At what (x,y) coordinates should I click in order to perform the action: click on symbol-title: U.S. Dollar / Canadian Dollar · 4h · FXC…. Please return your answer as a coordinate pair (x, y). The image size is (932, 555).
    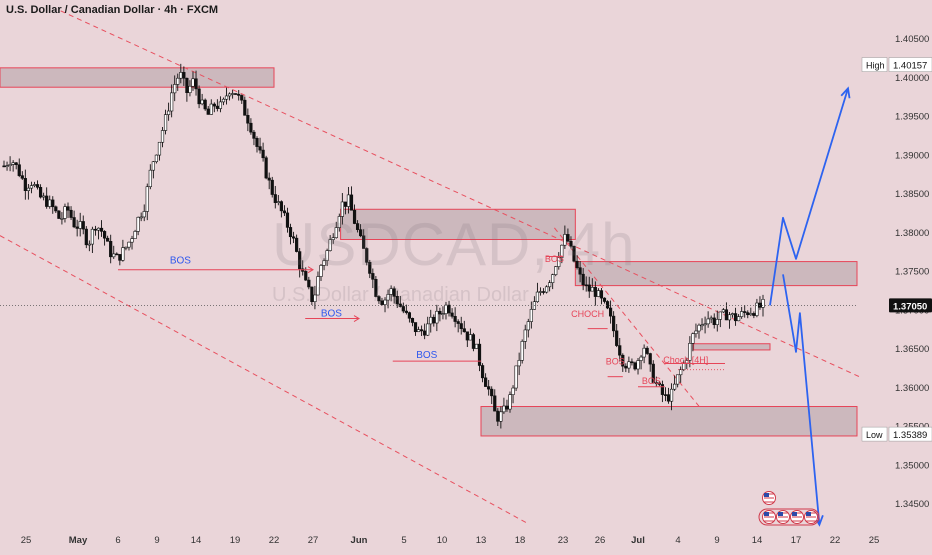
    Looking at the image, I should click on (112, 10).